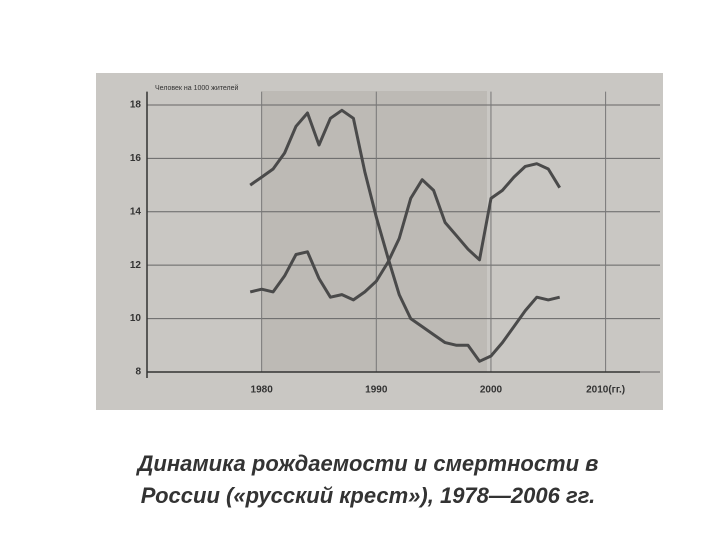 This screenshot has width=720, height=545. I want to click on x-tick-label: 2000, so click(491, 390).